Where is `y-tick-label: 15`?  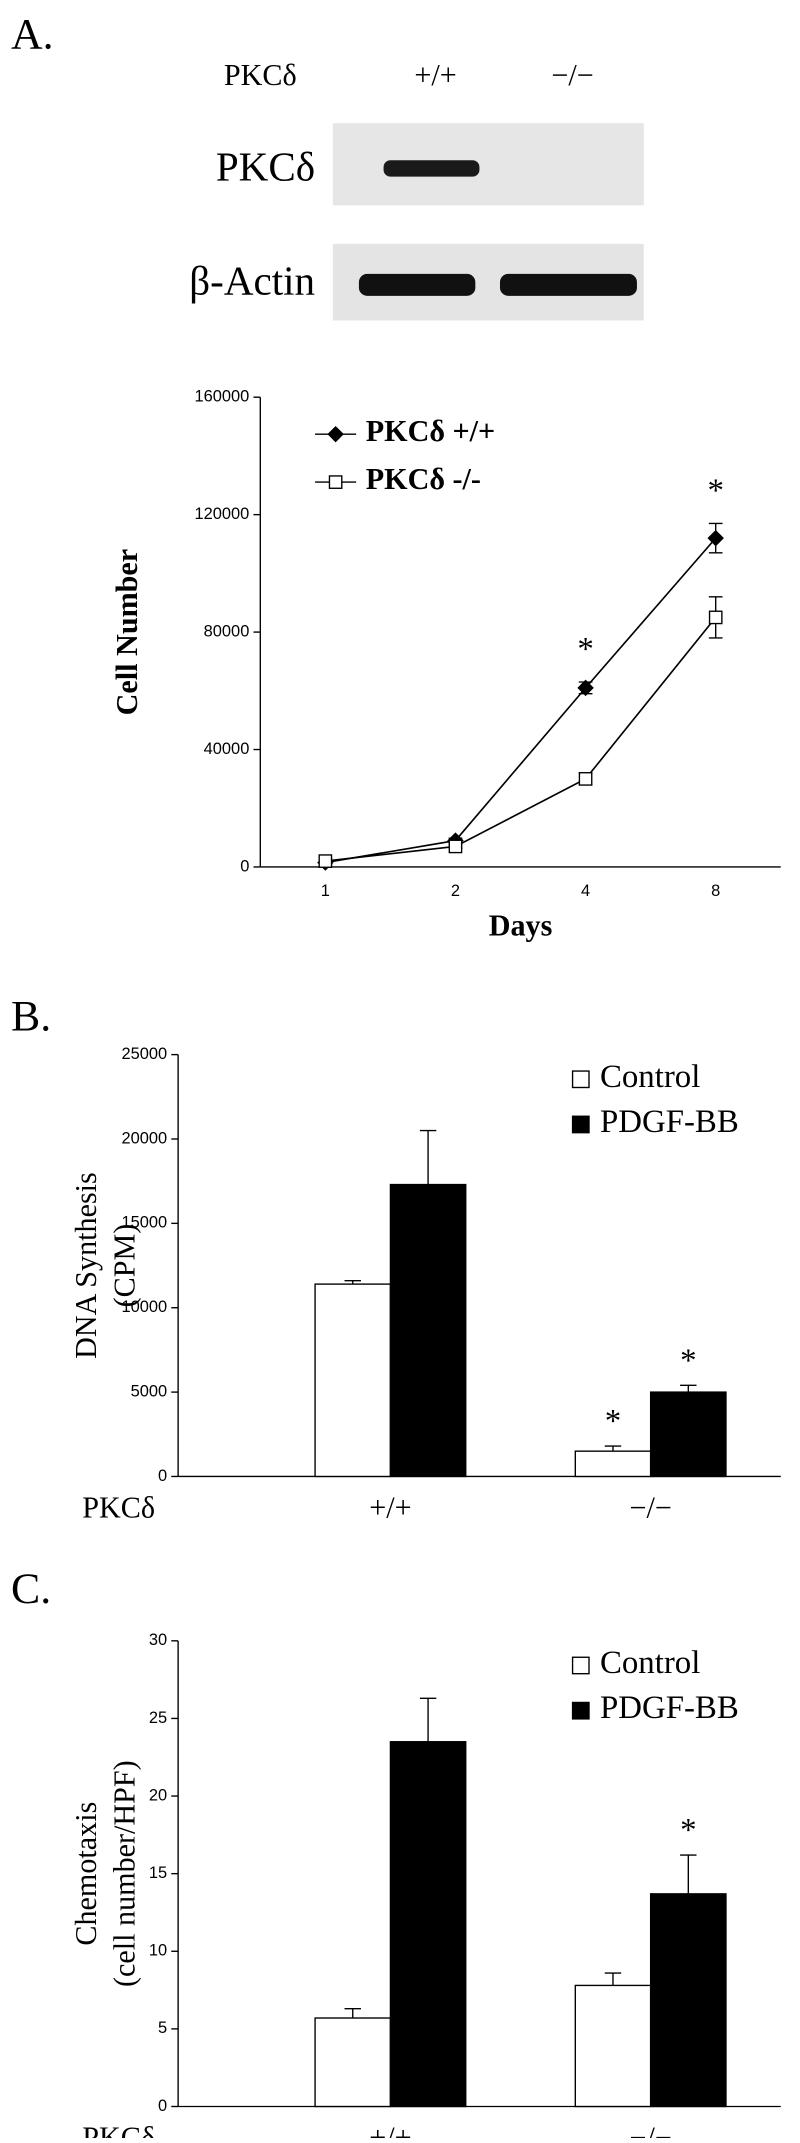
y-tick-label: 15 is located at coordinates (158, 1873).